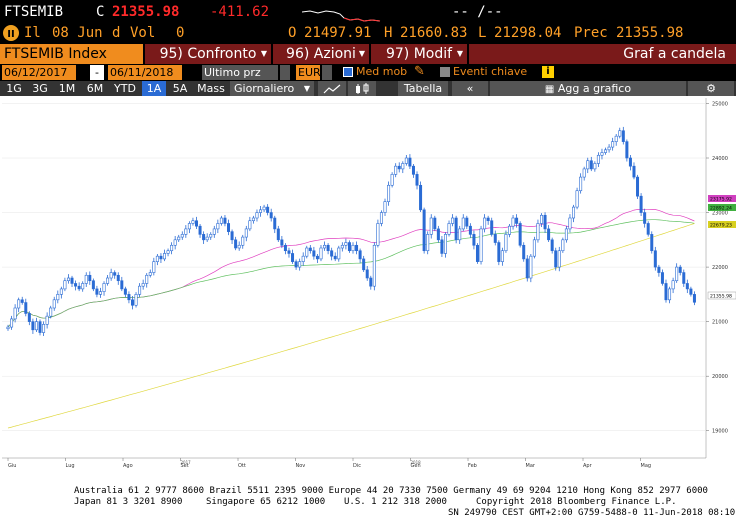 The height and width of the screenshot is (530, 736). Describe the element at coordinates (327, 72) in the screenshot. I see `currency-dropdown-icon` at that location.